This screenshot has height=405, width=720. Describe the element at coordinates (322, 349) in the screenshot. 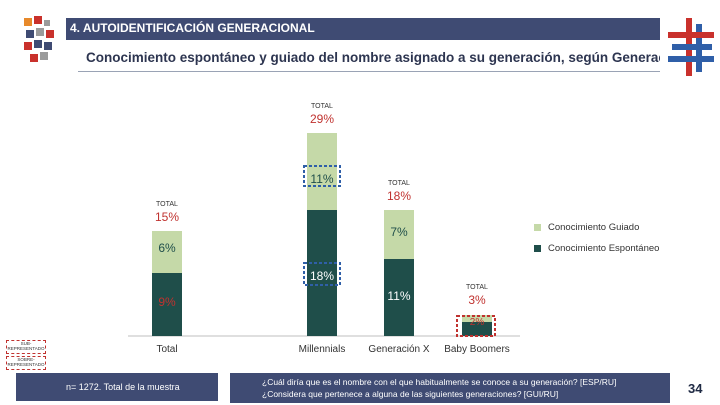

I see `category-label: Millennials` at that location.